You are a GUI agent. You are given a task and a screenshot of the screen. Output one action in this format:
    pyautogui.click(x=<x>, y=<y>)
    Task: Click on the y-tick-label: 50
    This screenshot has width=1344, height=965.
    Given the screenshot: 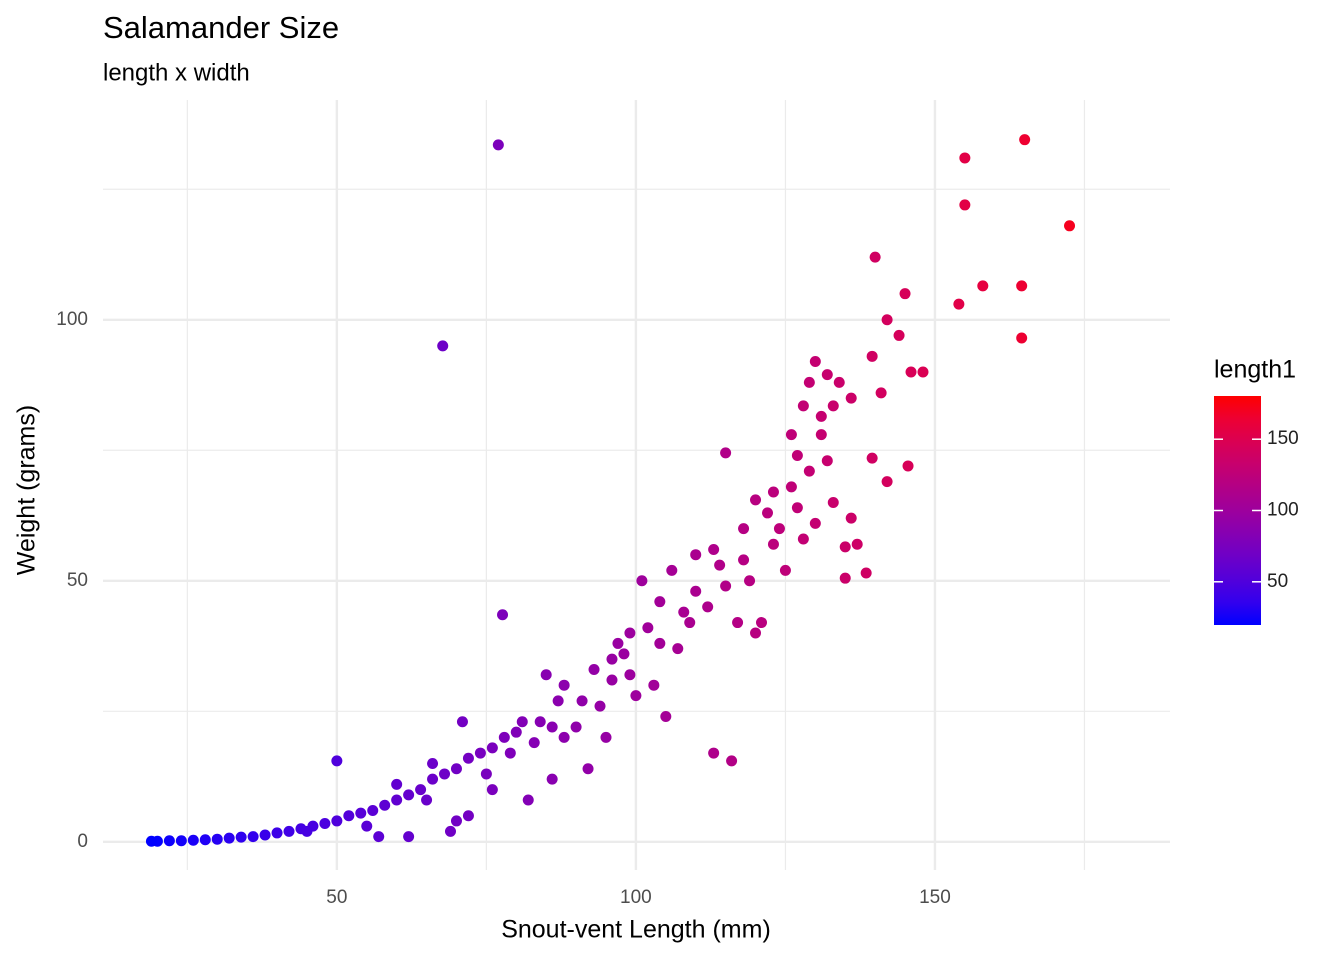 What is the action you would take?
    pyautogui.click(x=77, y=580)
    